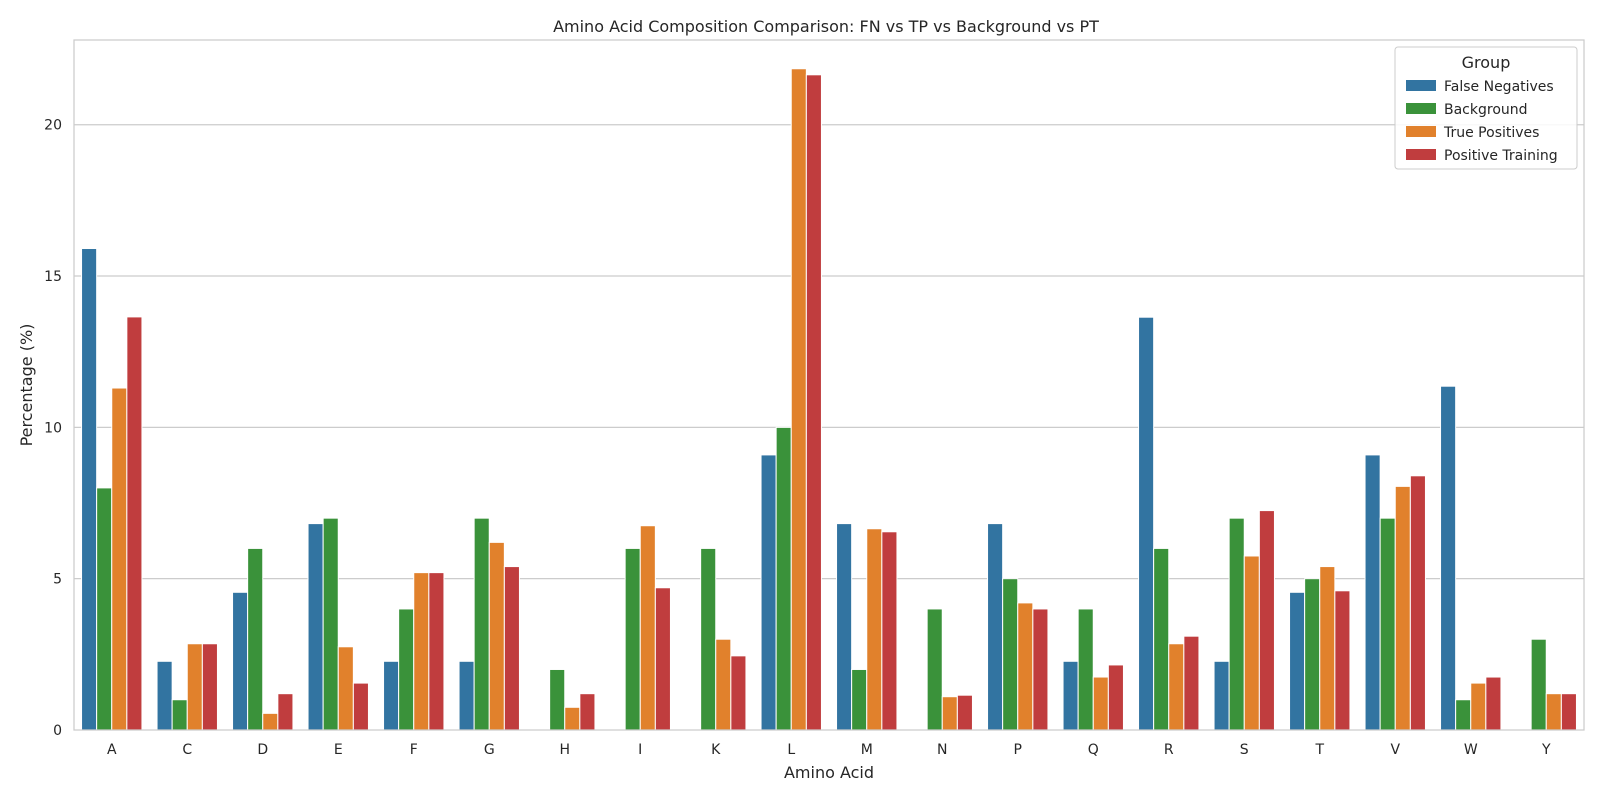  I want to click on x-tick-label: R, so click(1169, 750).